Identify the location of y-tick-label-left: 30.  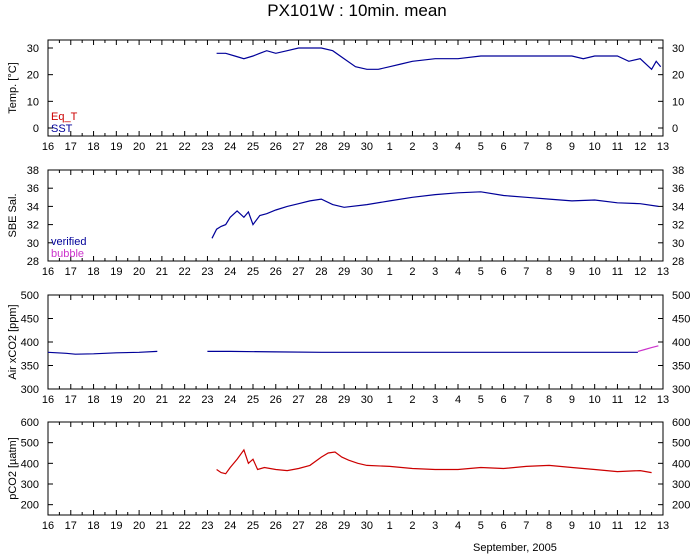
(33, 244).